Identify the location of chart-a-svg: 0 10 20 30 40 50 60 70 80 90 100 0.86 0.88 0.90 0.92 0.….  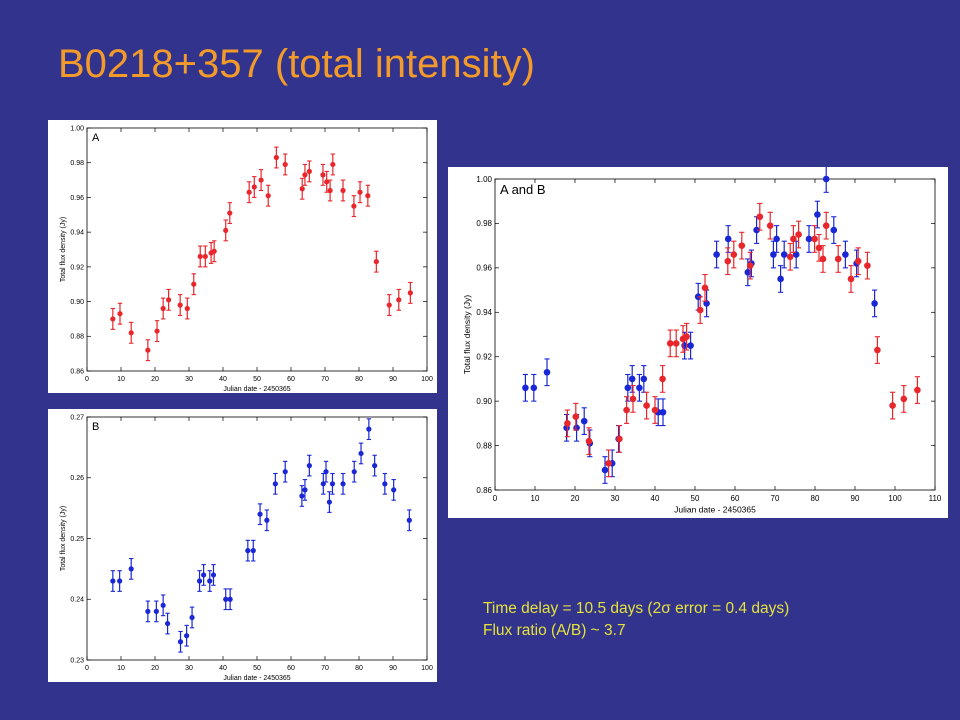
(246, 259).